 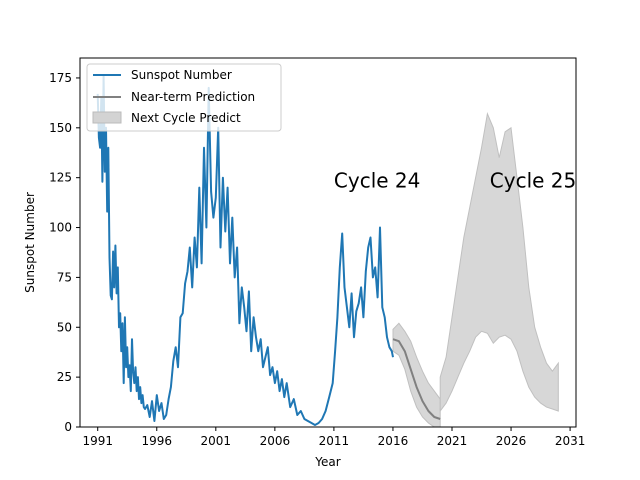 What do you see at coordinates (334, 441) in the screenshot?
I see `x-tick-label: 2011` at bounding box center [334, 441].